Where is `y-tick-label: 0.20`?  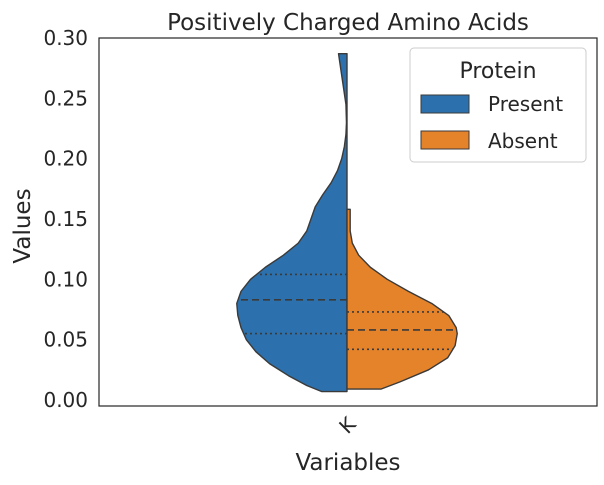
y-tick-label: 0.20 is located at coordinates (65, 159).